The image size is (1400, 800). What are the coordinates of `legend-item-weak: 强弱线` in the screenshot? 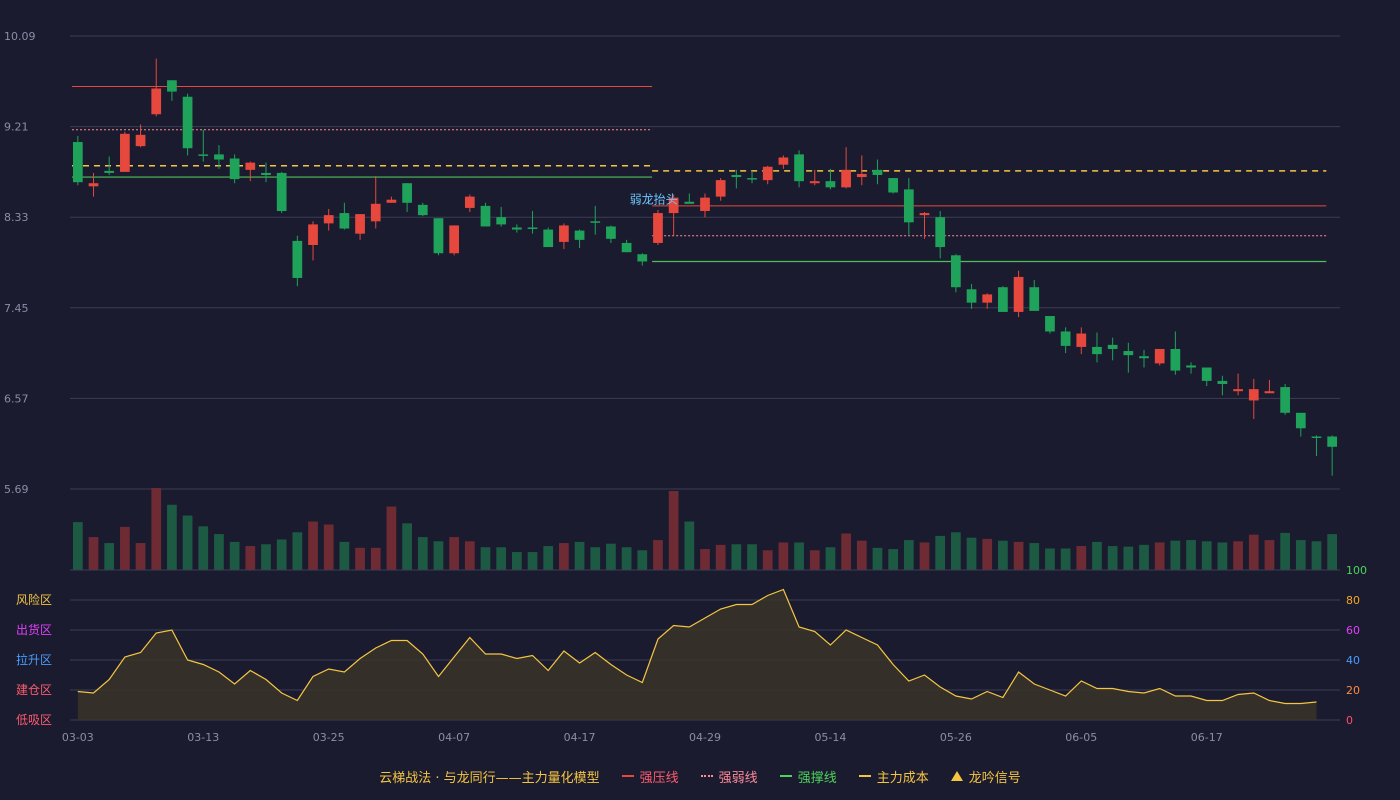 It's located at (729, 776).